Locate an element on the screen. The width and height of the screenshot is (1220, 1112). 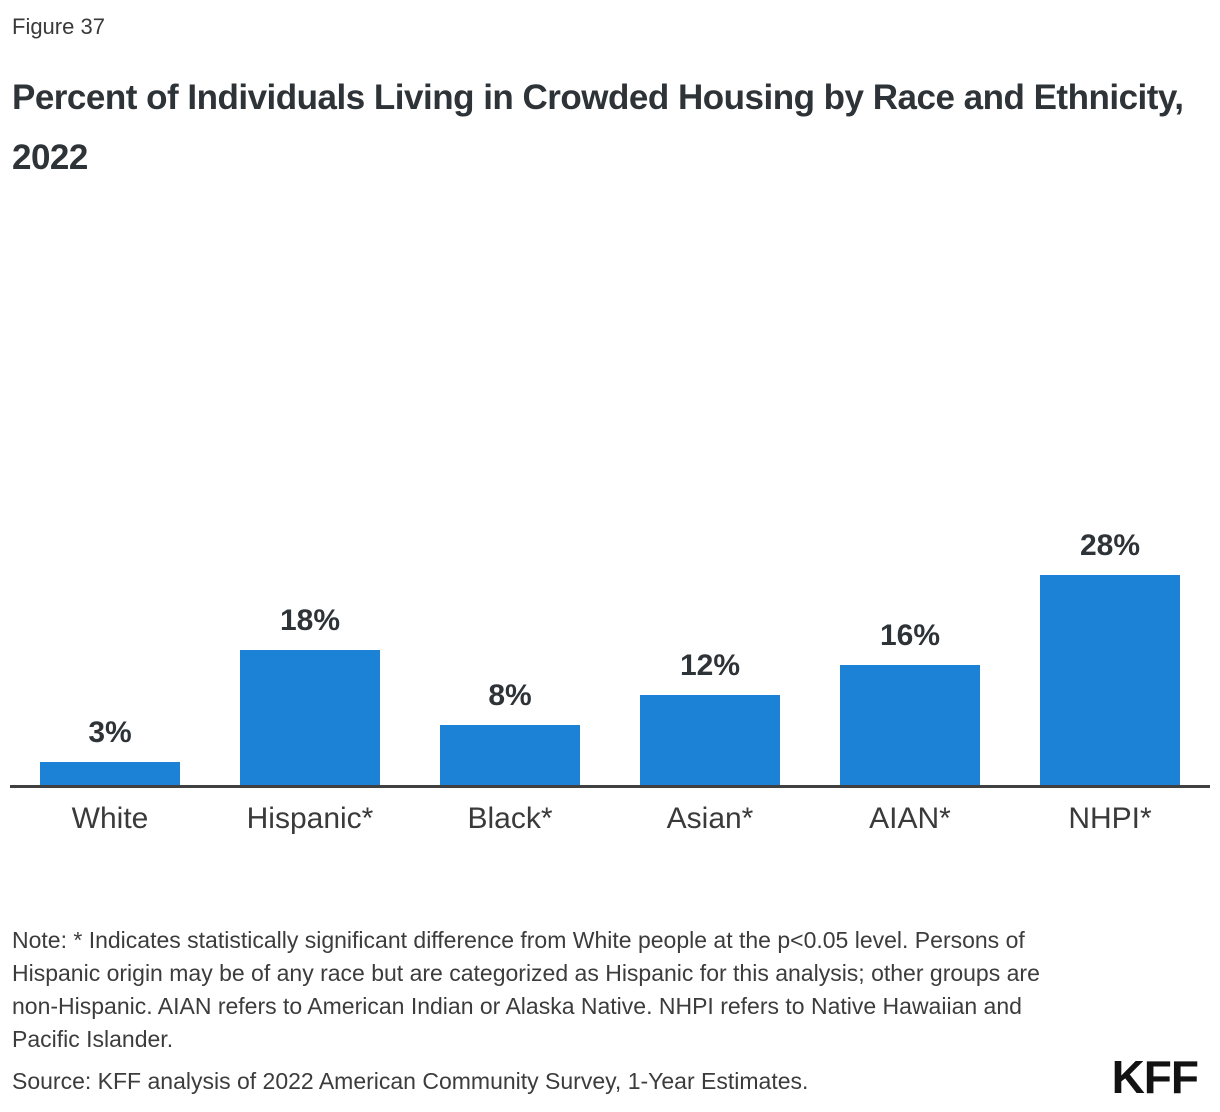
bar-value-label: 28% is located at coordinates (1110, 545).